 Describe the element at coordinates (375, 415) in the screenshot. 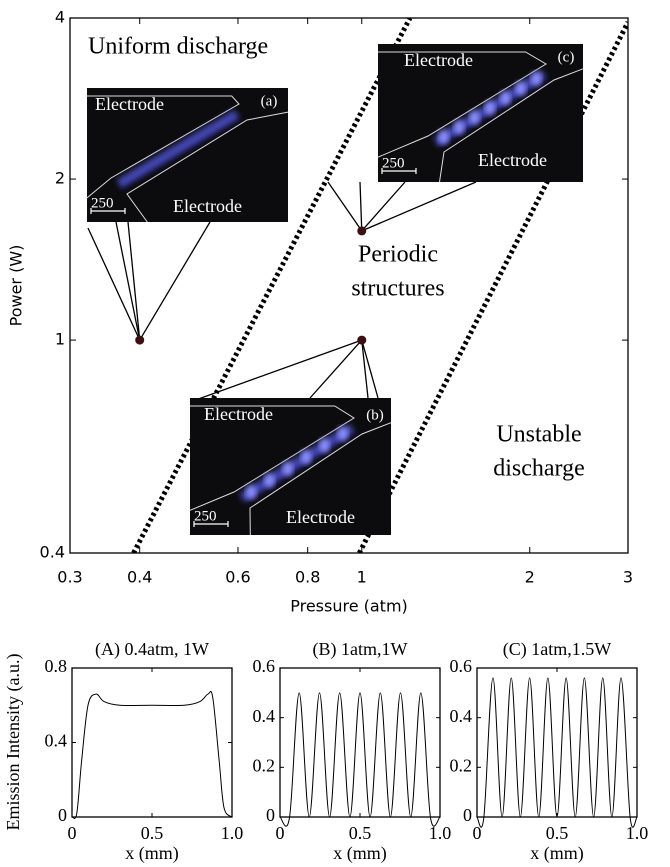

I see `inset-label: (b)` at that location.